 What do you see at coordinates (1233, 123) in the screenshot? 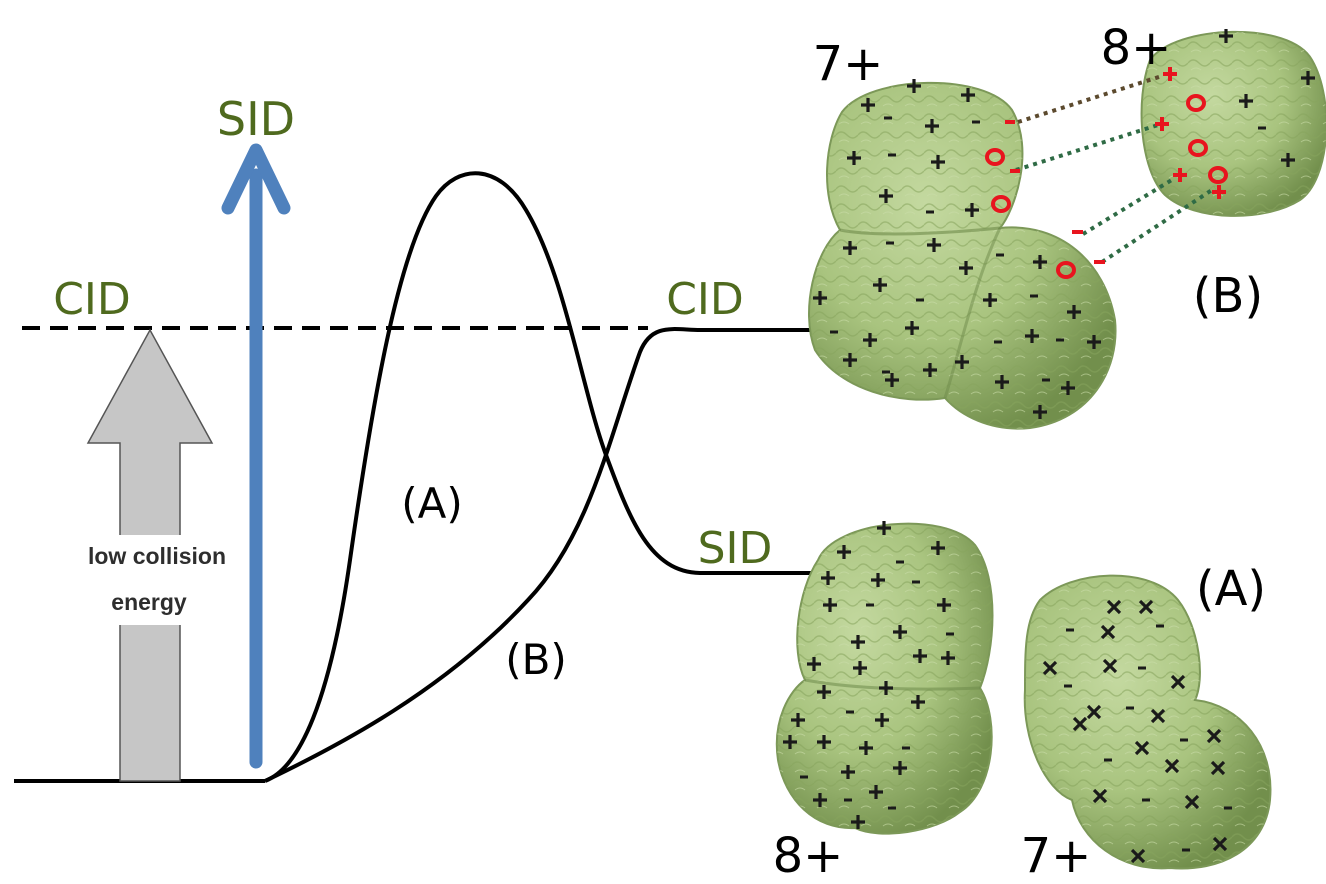
I see `protein-8plus-monomer` at bounding box center [1233, 123].